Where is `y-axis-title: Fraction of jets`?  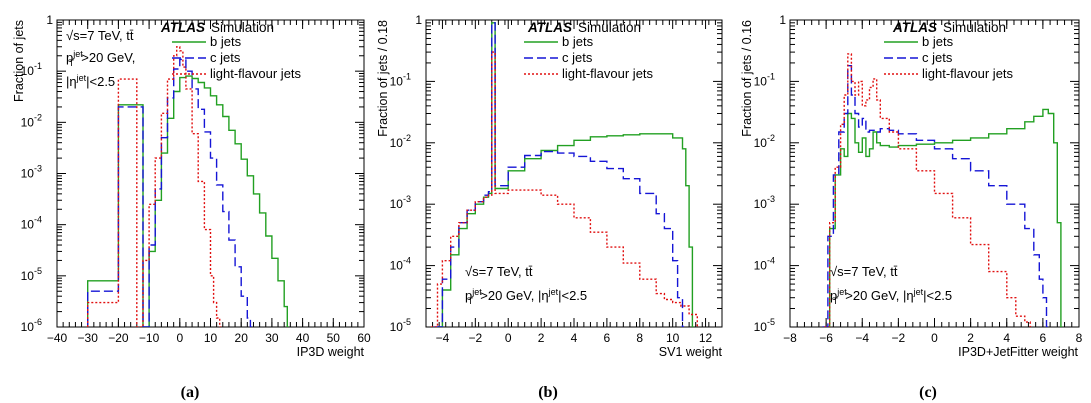
y-axis-title: Fraction of jets is located at coordinates (19, 61).